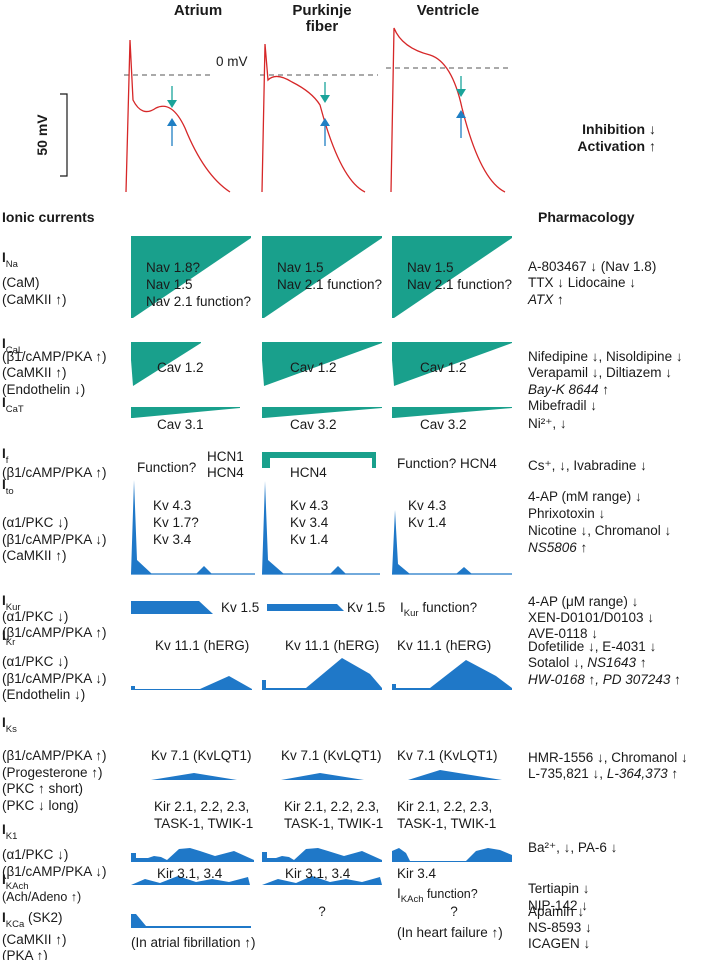  What do you see at coordinates (452, 675) in the screenshot?
I see `ikr-shape-ventricle` at bounding box center [452, 675].